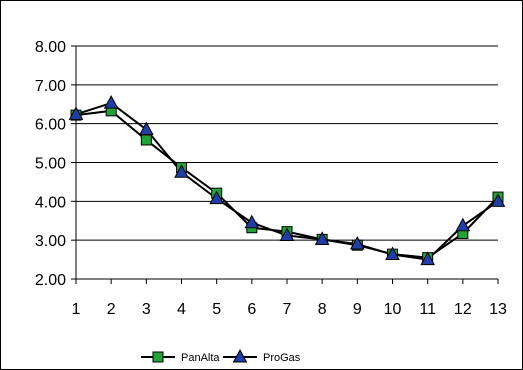 The image size is (523, 370). What do you see at coordinates (357, 309) in the screenshot?
I see `x-tick-label: 9` at bounding box center [357, 309].